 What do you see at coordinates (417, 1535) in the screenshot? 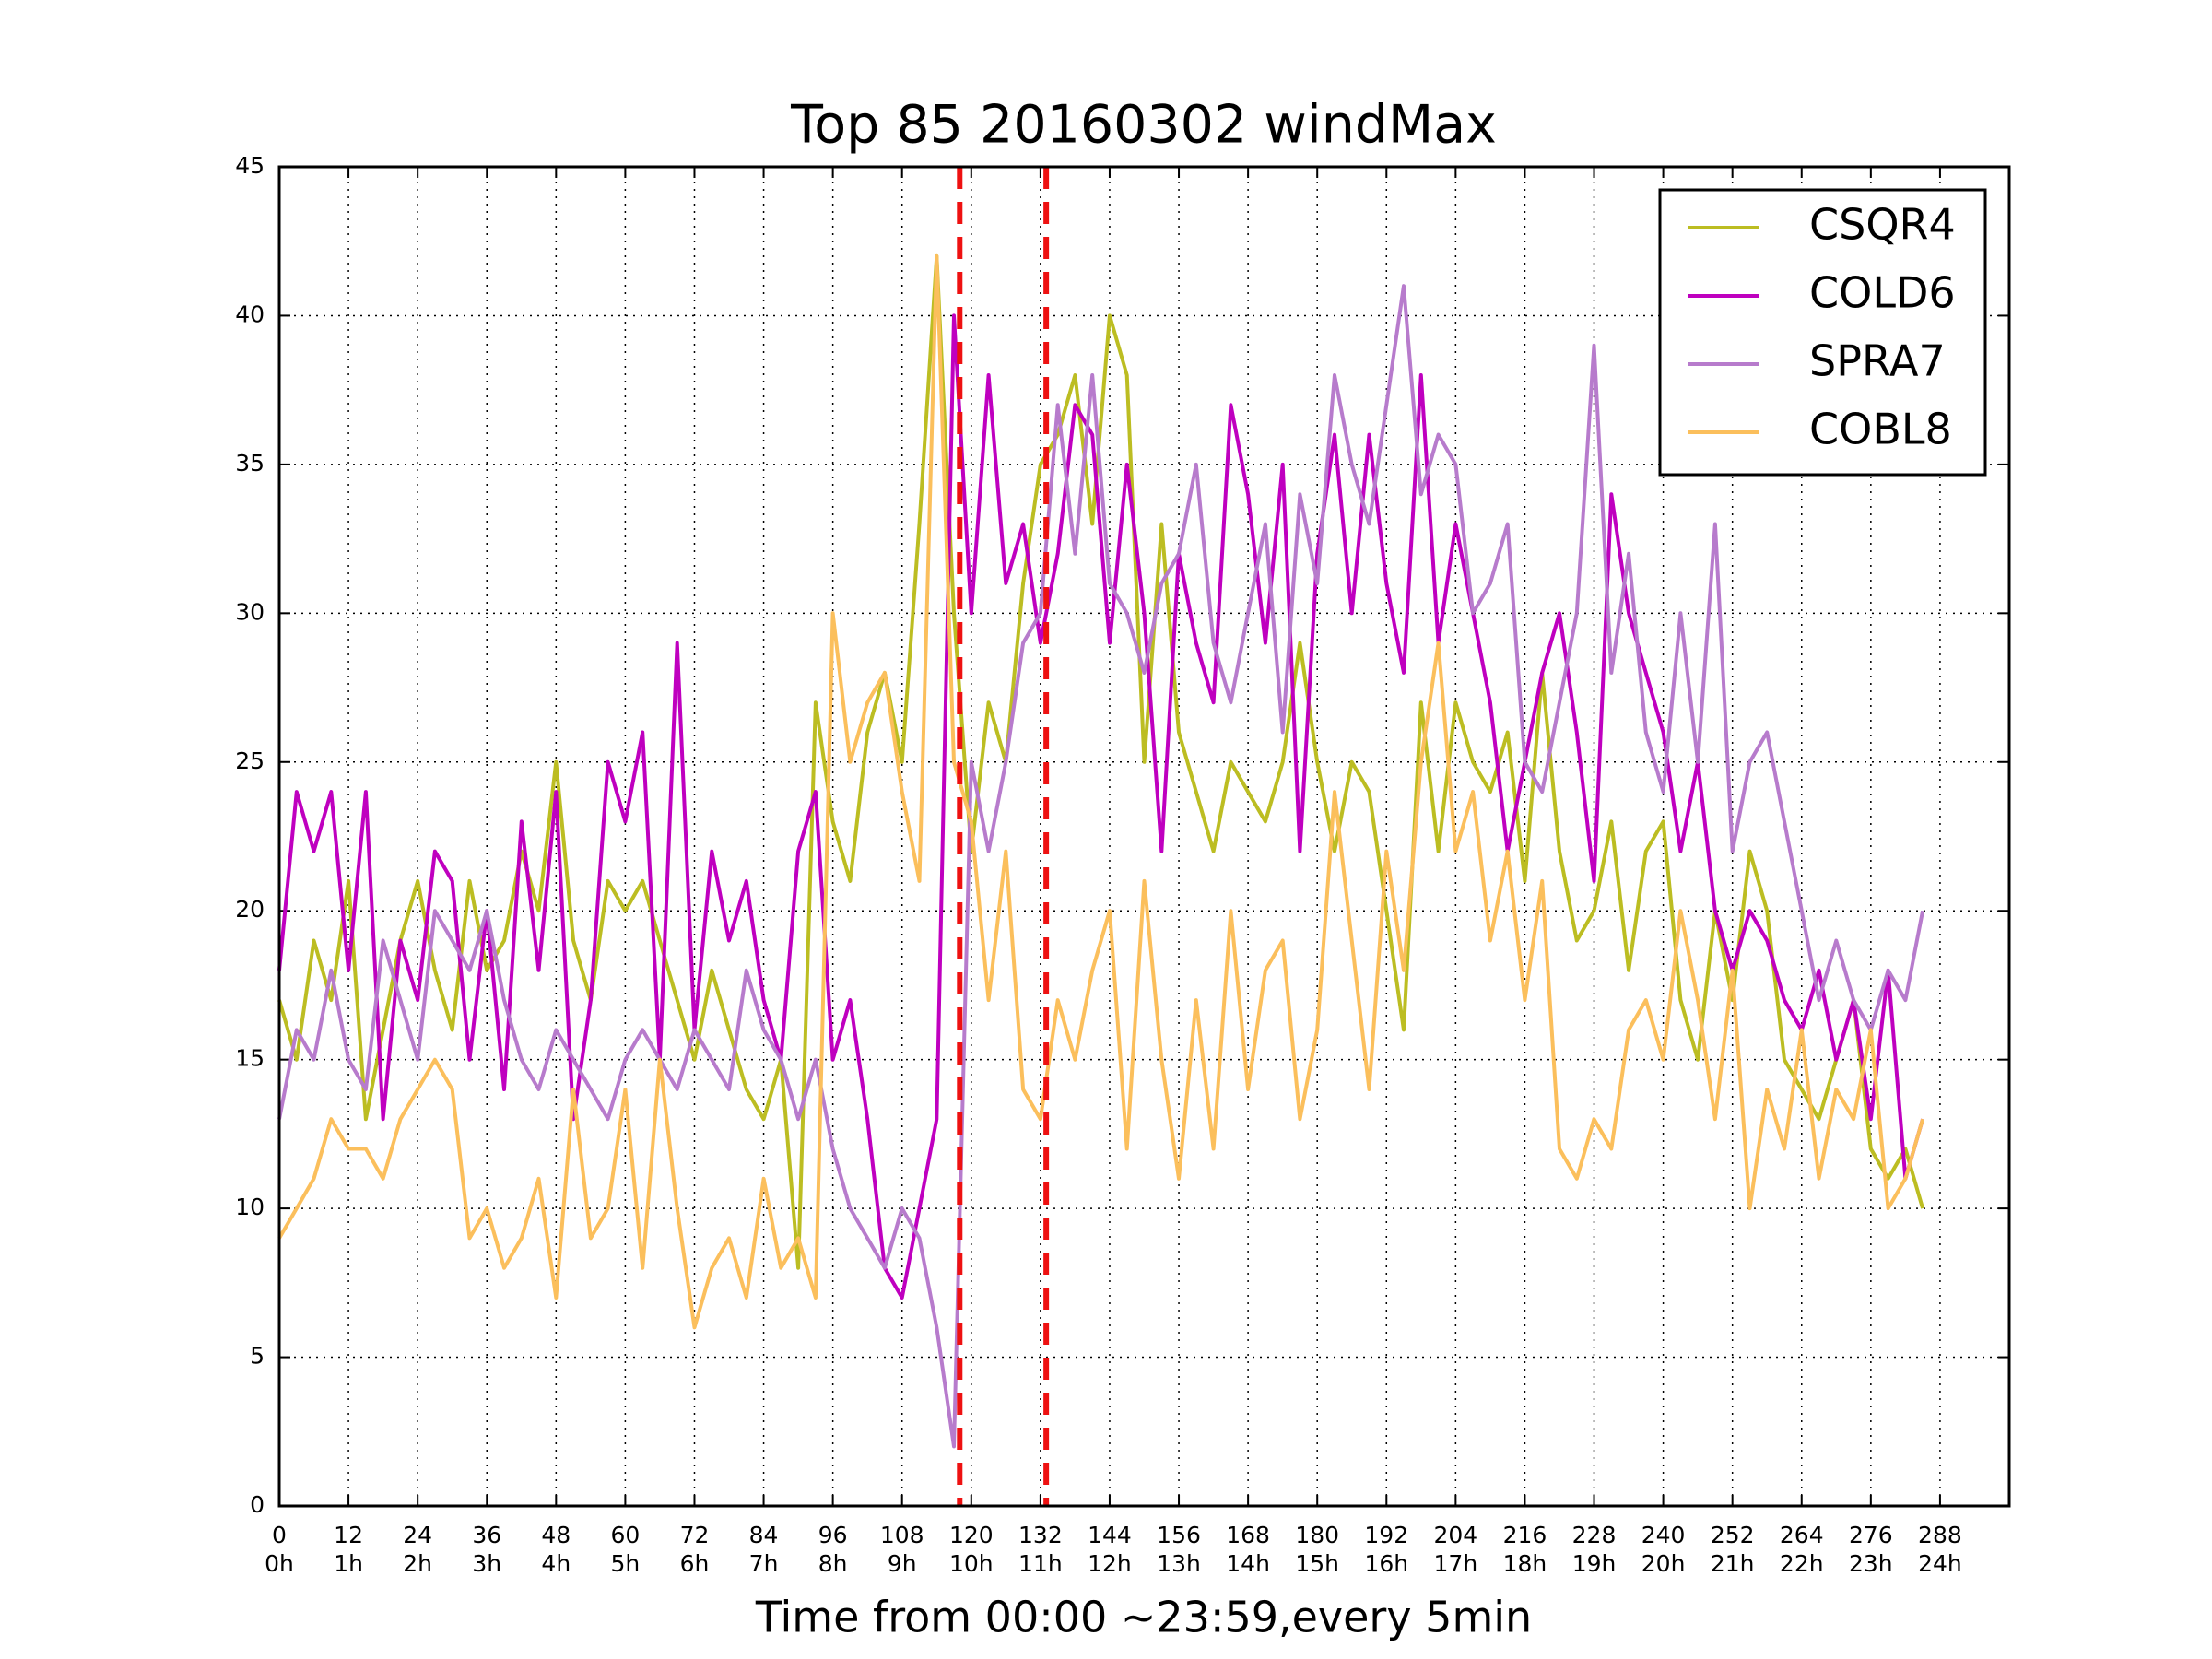
I see `x-tick-label: 24` at bounding box center [417, 1535].